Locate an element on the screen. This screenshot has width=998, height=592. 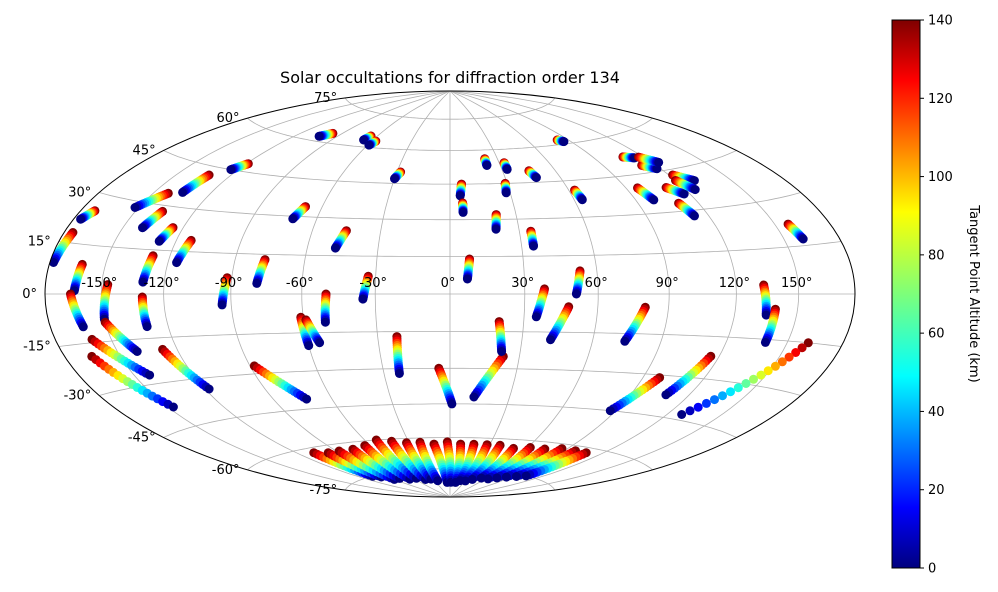
latitude-tick-label: -45° is located at coordinates (142, 438).